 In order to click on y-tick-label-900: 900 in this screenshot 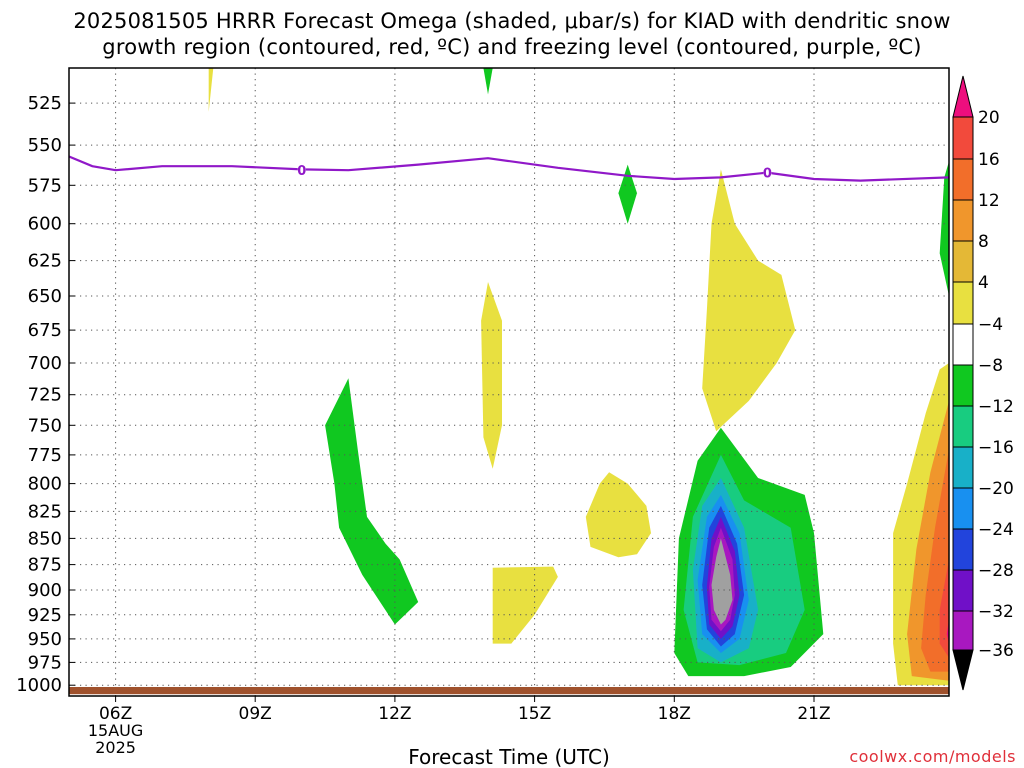, I will do `click(45, 590)`.